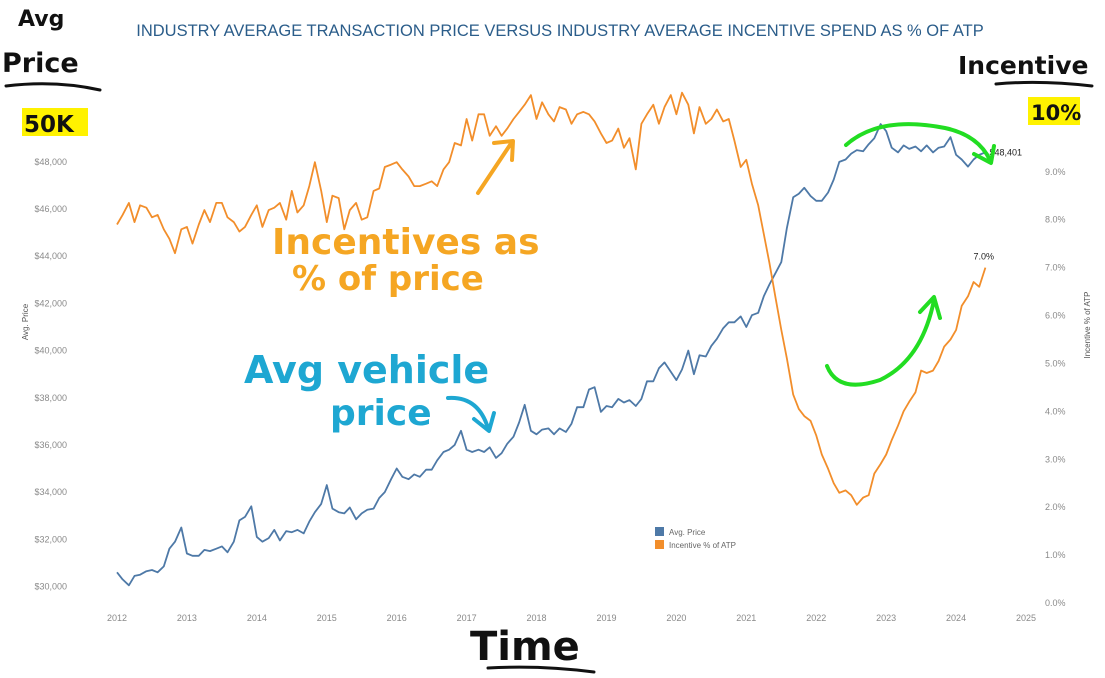 This screenshot has height=678, width=1105. I want to click on annotation-incentives: Incentives as % of price, so click(406, 219).